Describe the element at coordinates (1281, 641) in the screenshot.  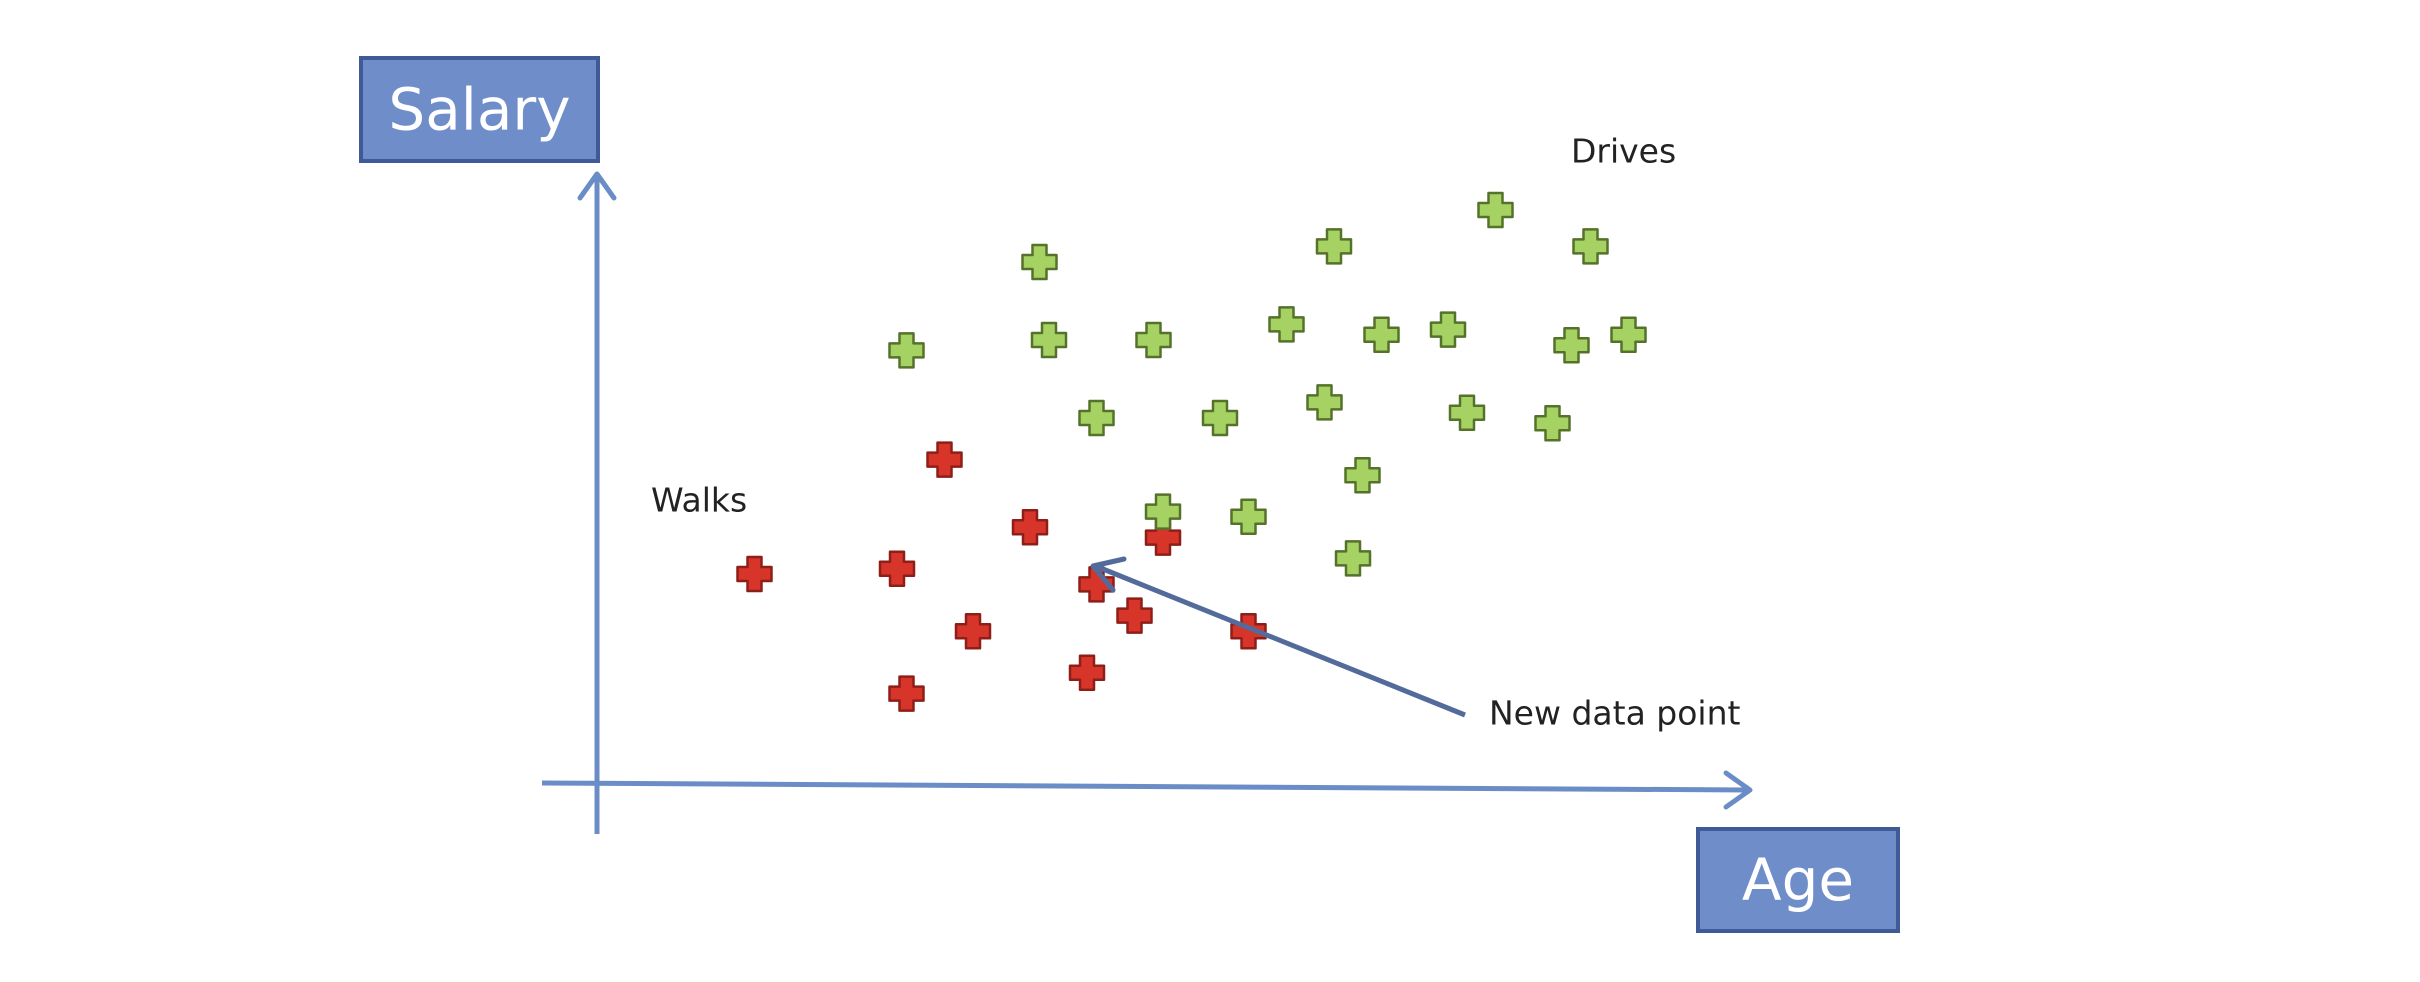
I see `new-point-arrow` at that location.